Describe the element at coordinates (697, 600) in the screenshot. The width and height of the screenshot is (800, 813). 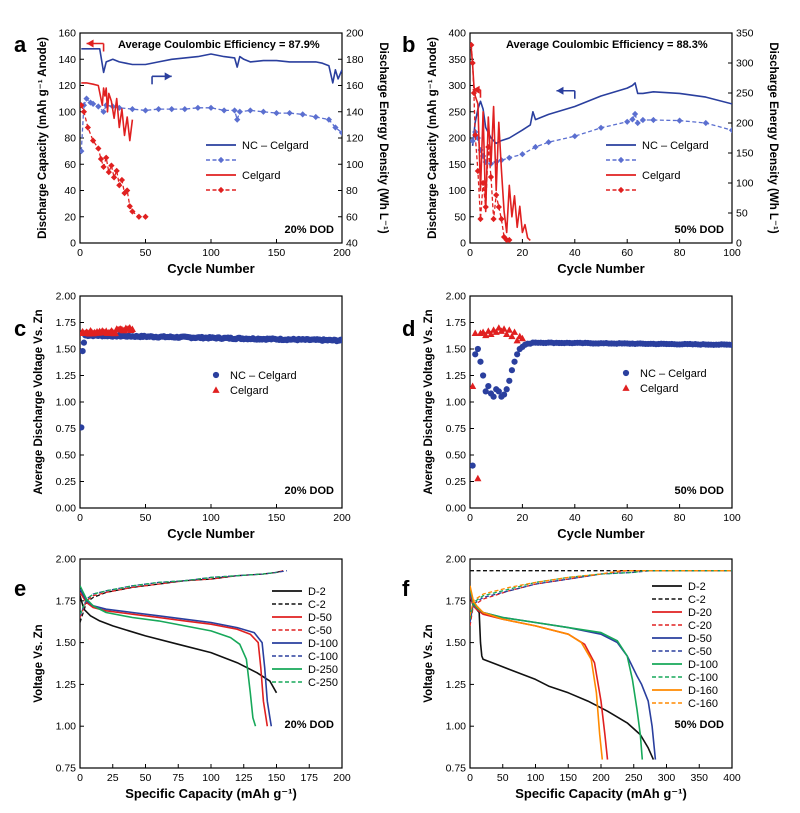
I see `legend-label: C-2` at that location.